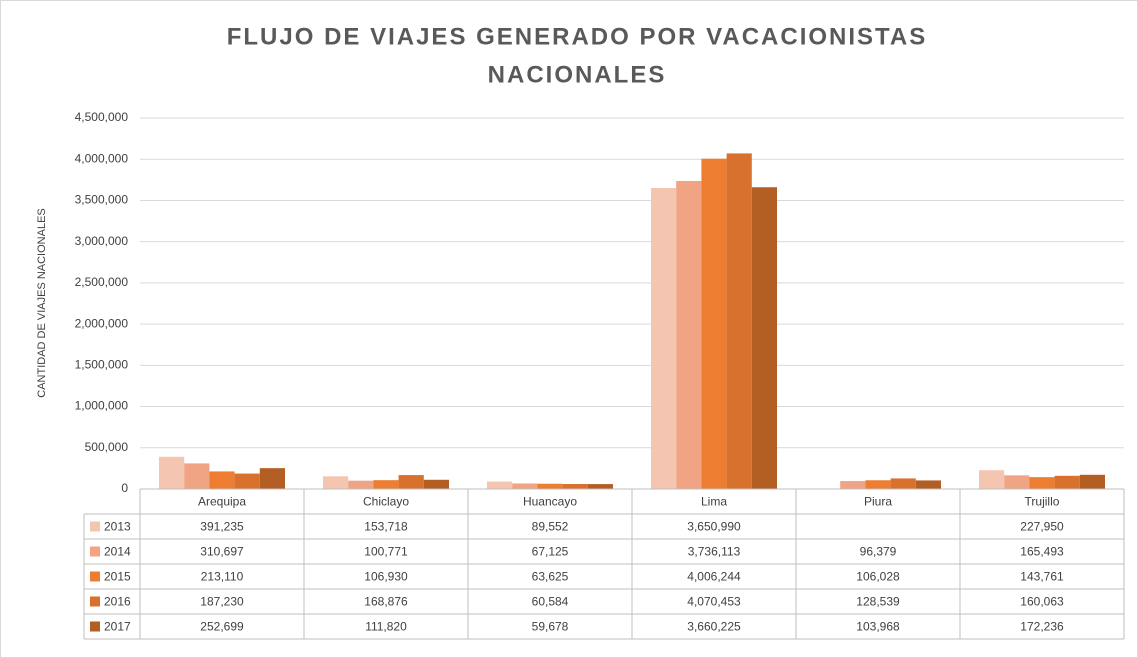 This screenshot has height=658, width=1138. I want to click on table-value: 128,539, so click(878, 602).